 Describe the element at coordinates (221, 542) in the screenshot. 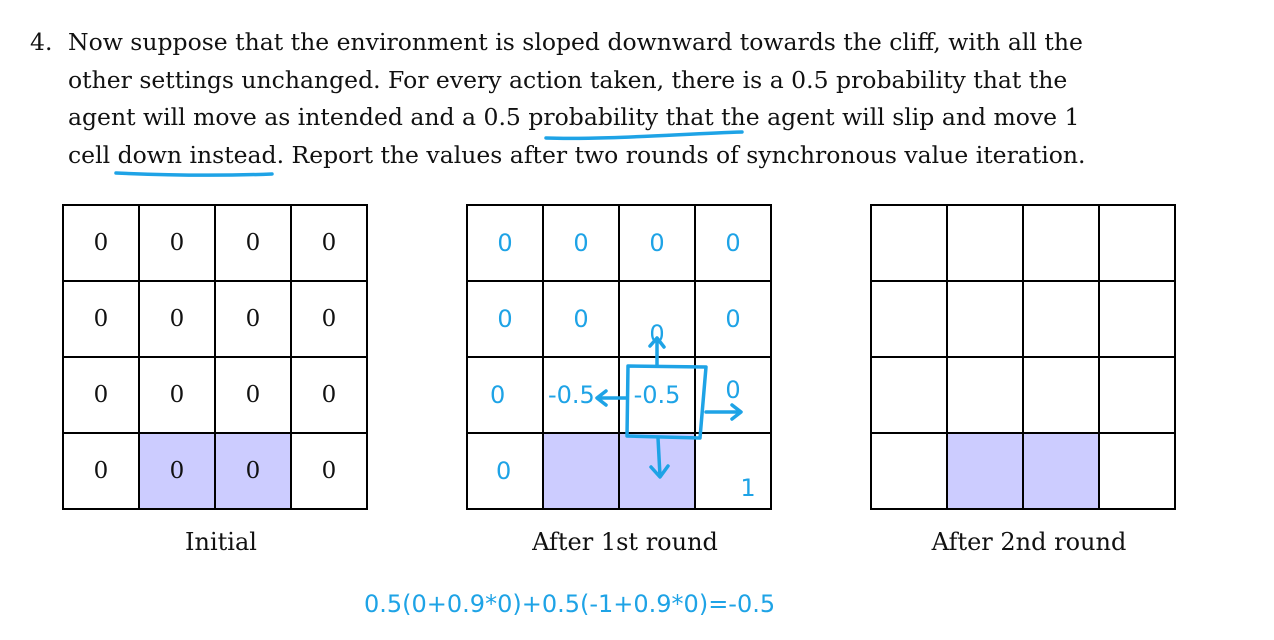

I see `caption-initial: Initial` at that location.